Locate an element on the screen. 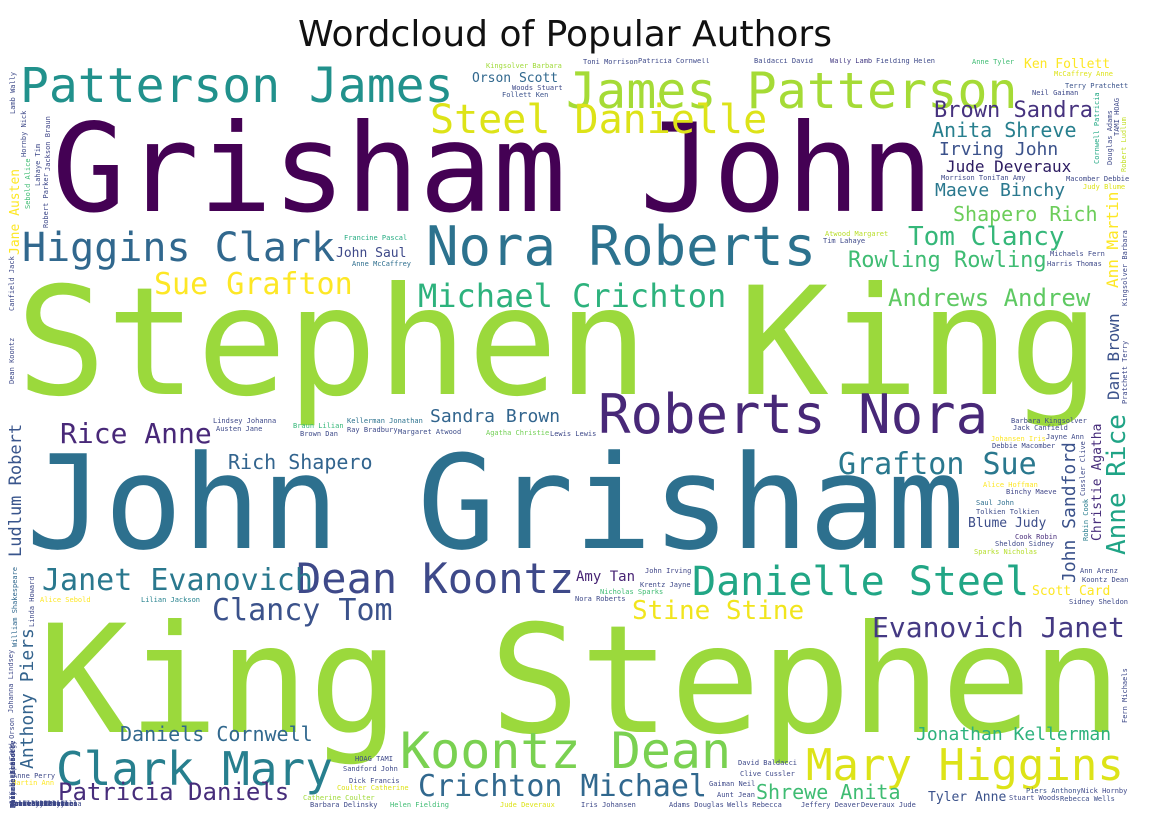  cloud-word: Stuart Woods is located at coordinates (1034, 798).